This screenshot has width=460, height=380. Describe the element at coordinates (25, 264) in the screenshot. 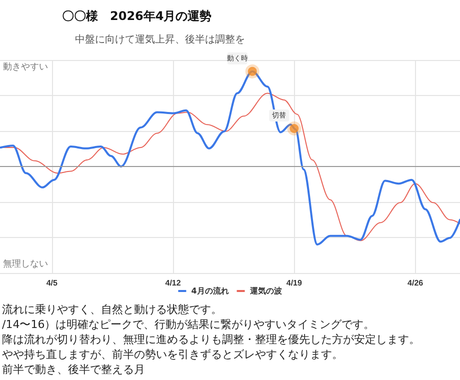

I see `text: 無理しない` at that location.